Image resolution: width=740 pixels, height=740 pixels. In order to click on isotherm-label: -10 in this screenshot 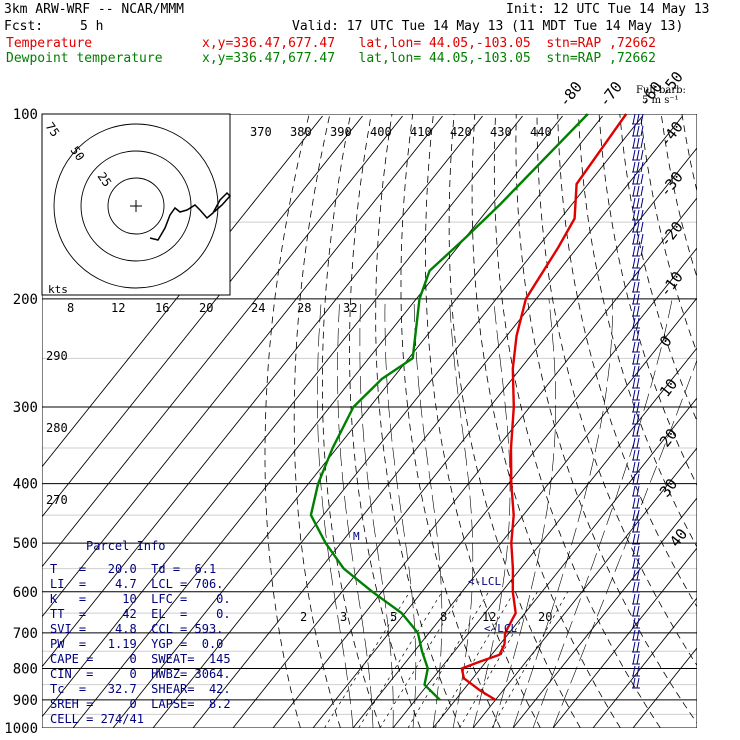, I will do `click(671, 284)`.